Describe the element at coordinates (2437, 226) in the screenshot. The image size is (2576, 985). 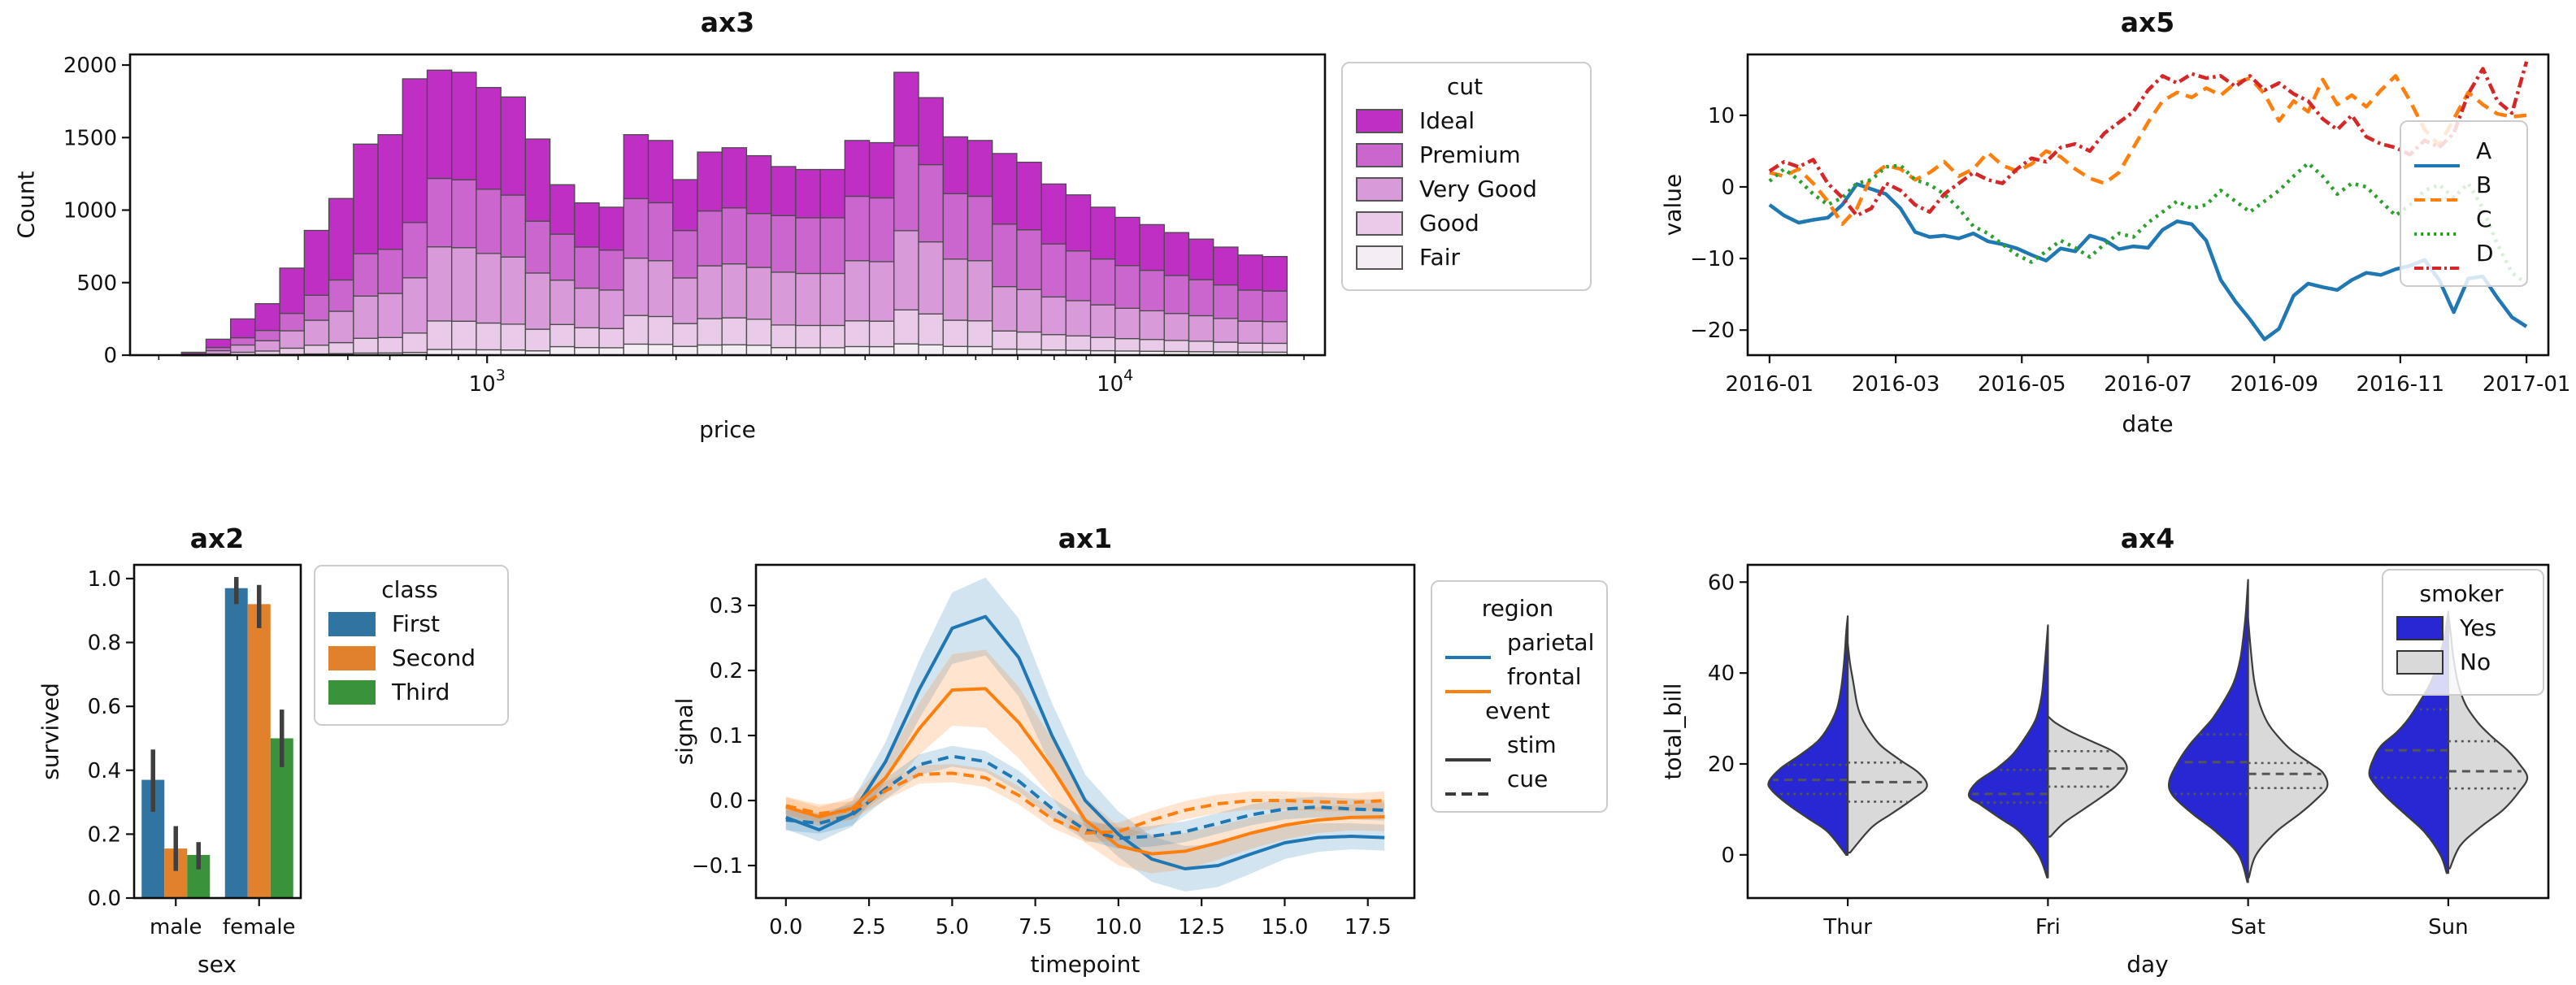
I see `series-c-line` at that location.